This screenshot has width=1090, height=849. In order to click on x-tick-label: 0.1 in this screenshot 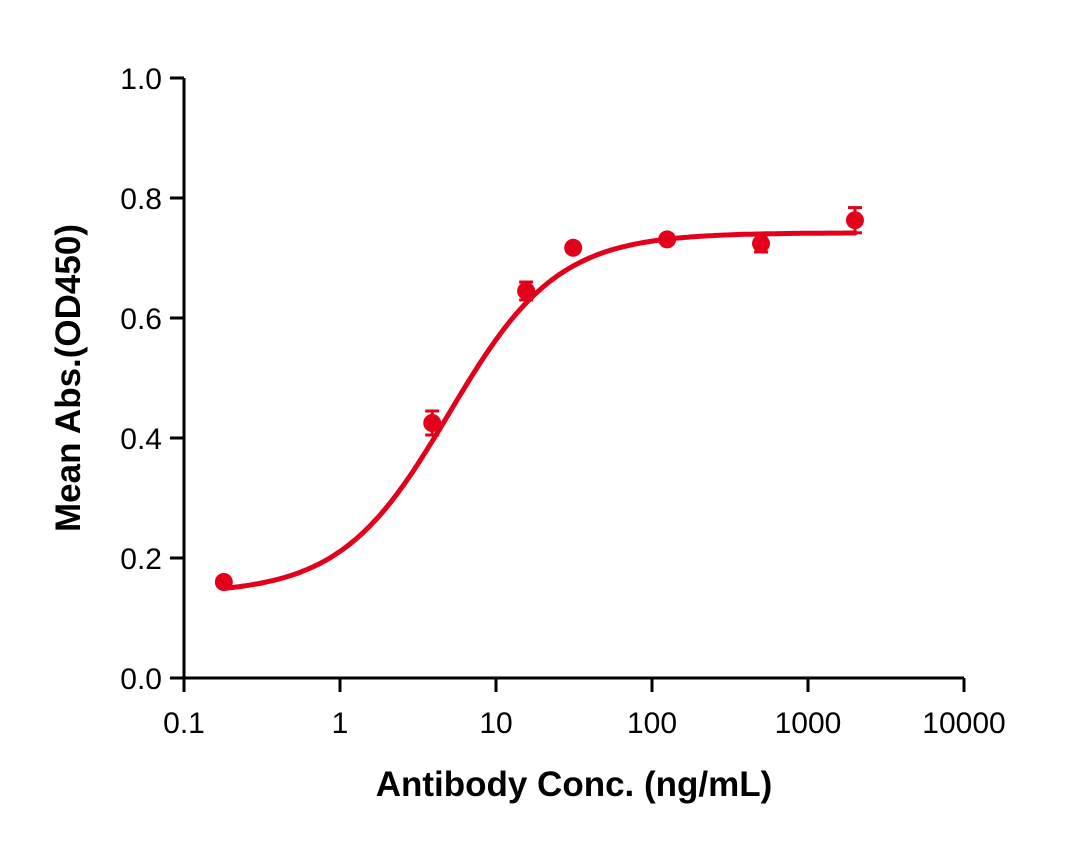, I will do `click(184, 723)`.